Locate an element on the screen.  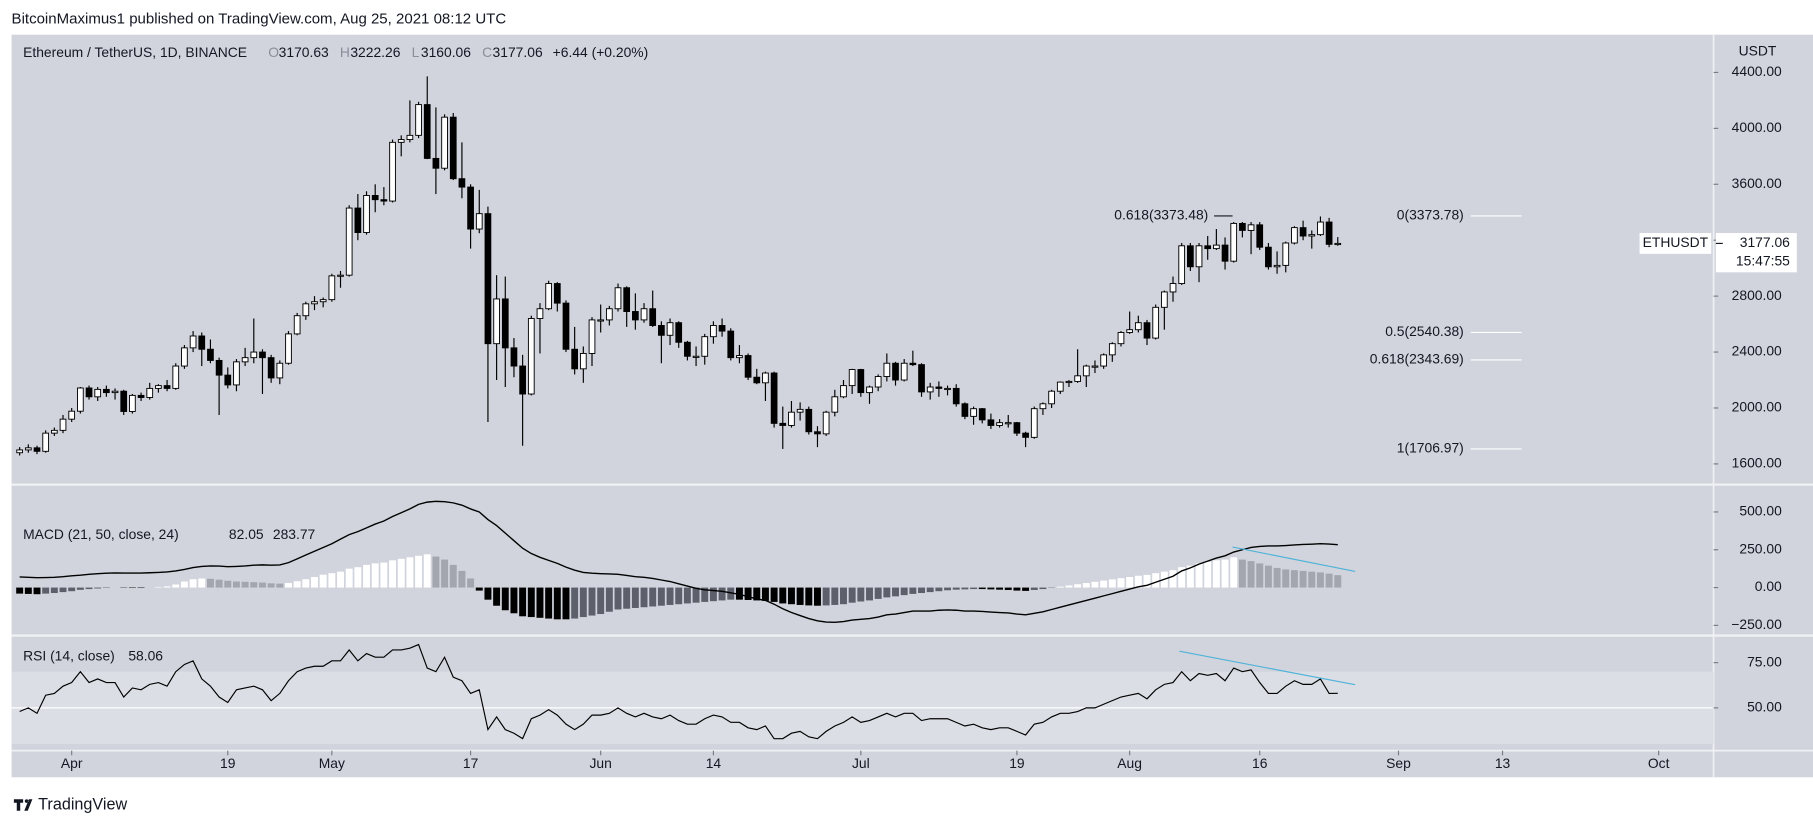
x-tick-label: Jun is located at coordinates (600, 763).